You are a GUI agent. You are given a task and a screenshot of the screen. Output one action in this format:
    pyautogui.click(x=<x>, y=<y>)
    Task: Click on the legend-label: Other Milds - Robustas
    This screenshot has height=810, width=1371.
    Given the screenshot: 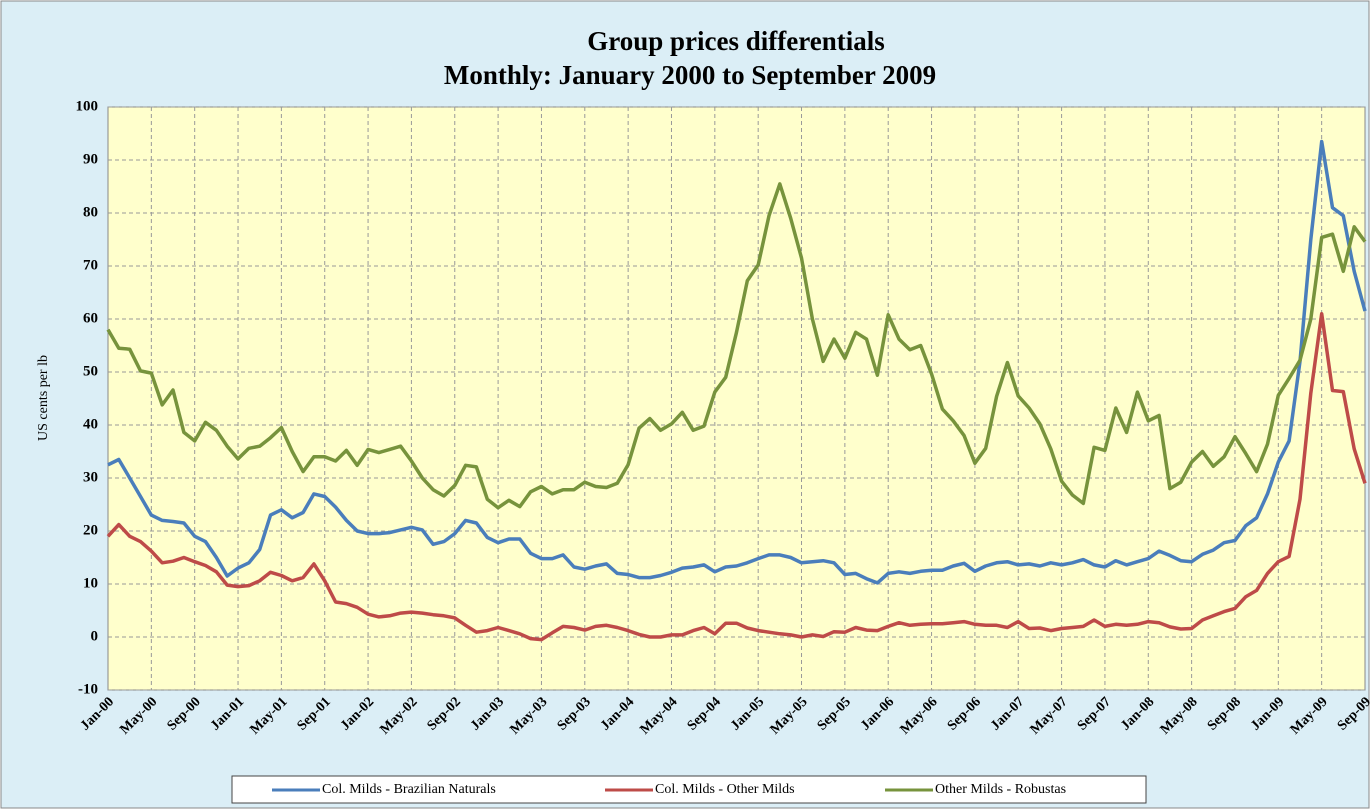 What is the action you would take?
    pyautogui.click(x=1000, y=789)
    